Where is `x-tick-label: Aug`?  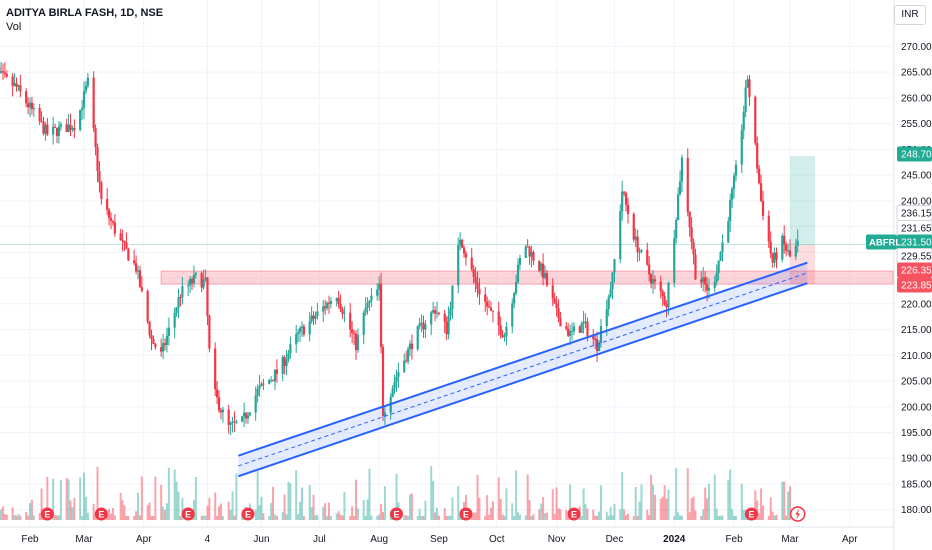 x-tick-label: Aug is located at coordinates (379, 539).